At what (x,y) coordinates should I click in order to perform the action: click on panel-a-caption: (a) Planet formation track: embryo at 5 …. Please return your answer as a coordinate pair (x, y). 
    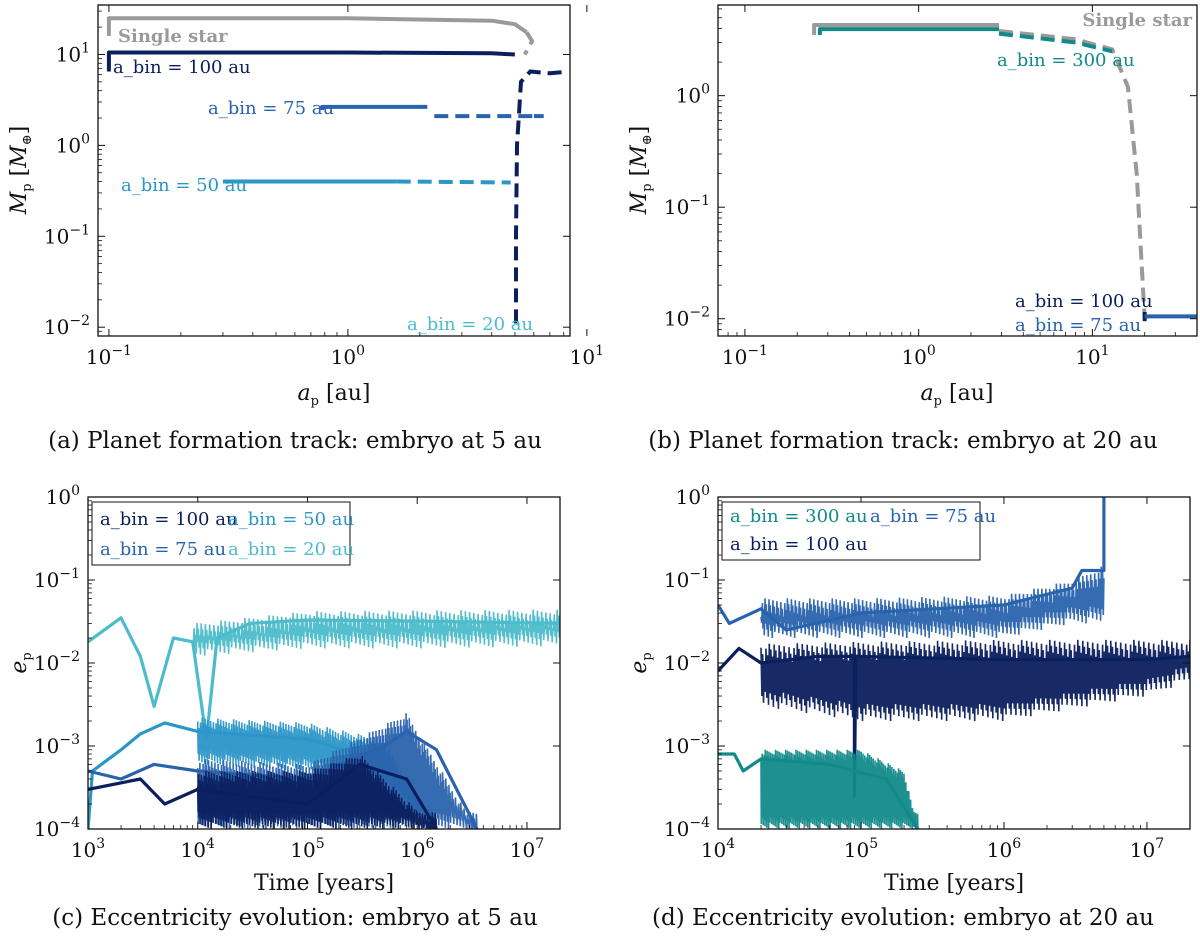
    Looking at the image, I should click on (295, 441).